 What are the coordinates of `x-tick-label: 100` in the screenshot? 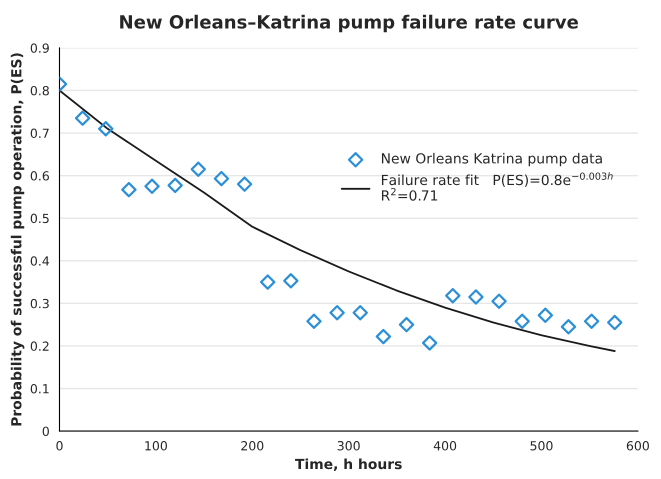 It's located at (156, 445).